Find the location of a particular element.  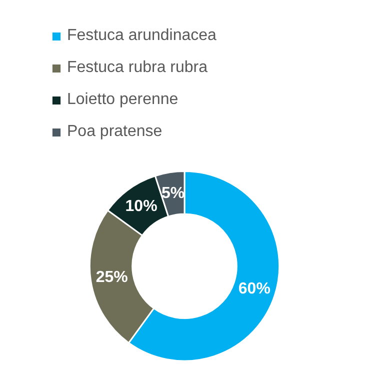

legend-label: Festuca arundinacea is located at coordinates (141, 36).